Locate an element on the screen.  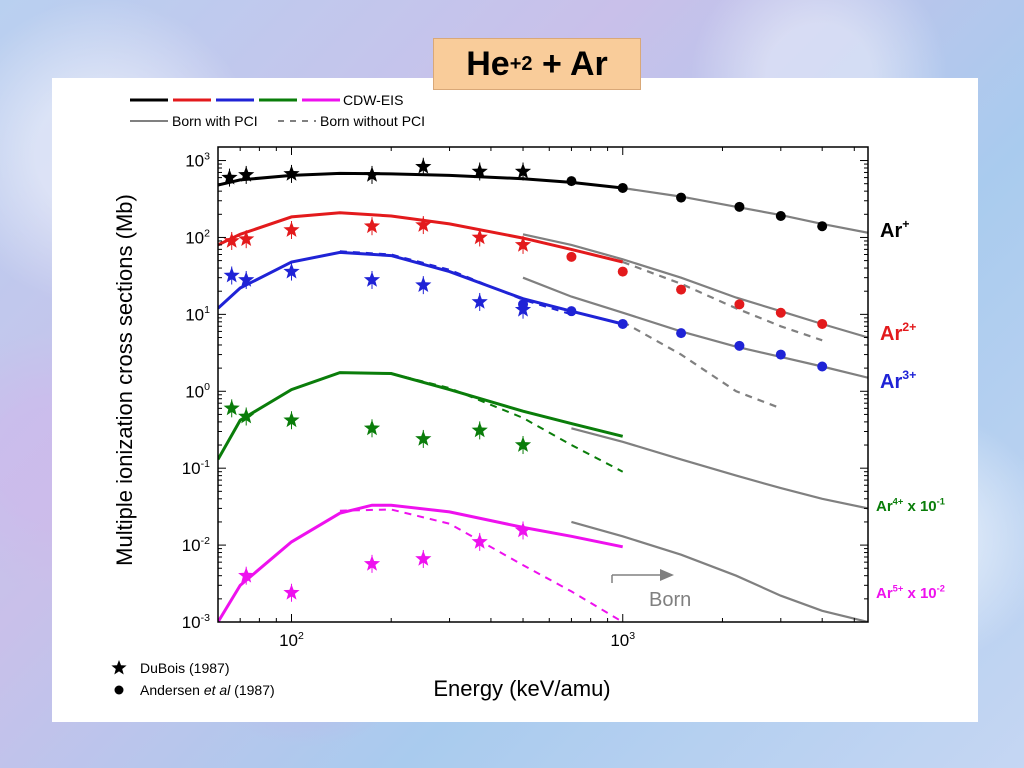
series-label-ar3: Ar3+ is located at coordinates (898, 380).